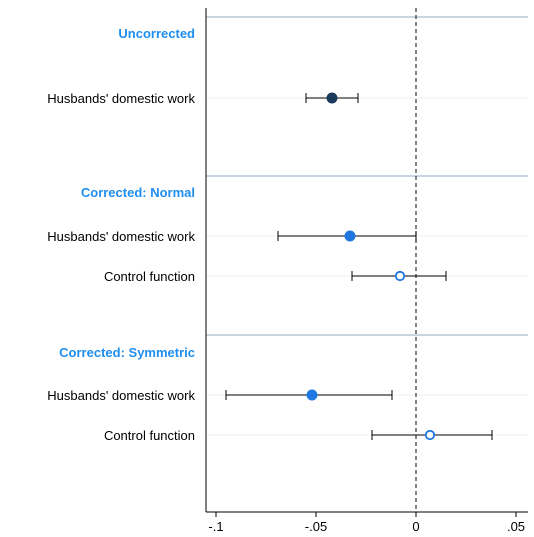  What do you see at coordinates (215, 526) in the screenshot?
I see `x-tick-label: -.1` at bounding box center [215, 526].